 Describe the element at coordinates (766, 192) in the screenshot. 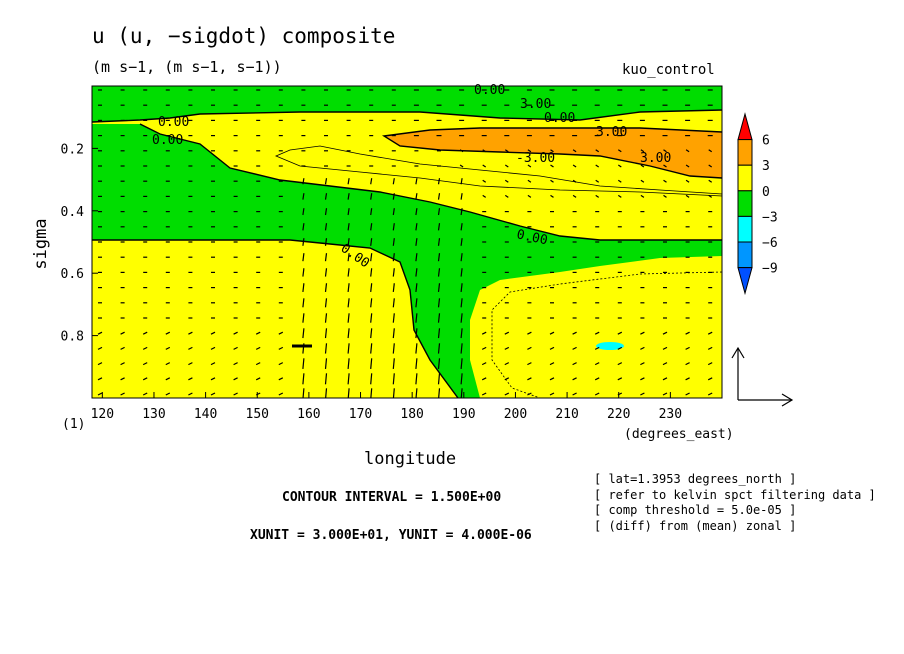

I see `colorbar-label-2: 0` at that location.